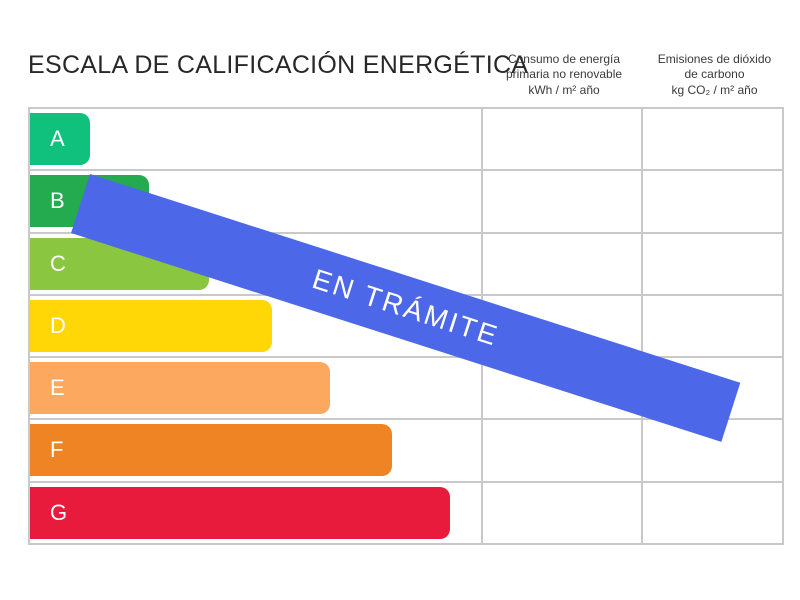 The width and height of the screenshot is (800, 600). I want to click on consumo-value-cell-f, so click(563, 450).